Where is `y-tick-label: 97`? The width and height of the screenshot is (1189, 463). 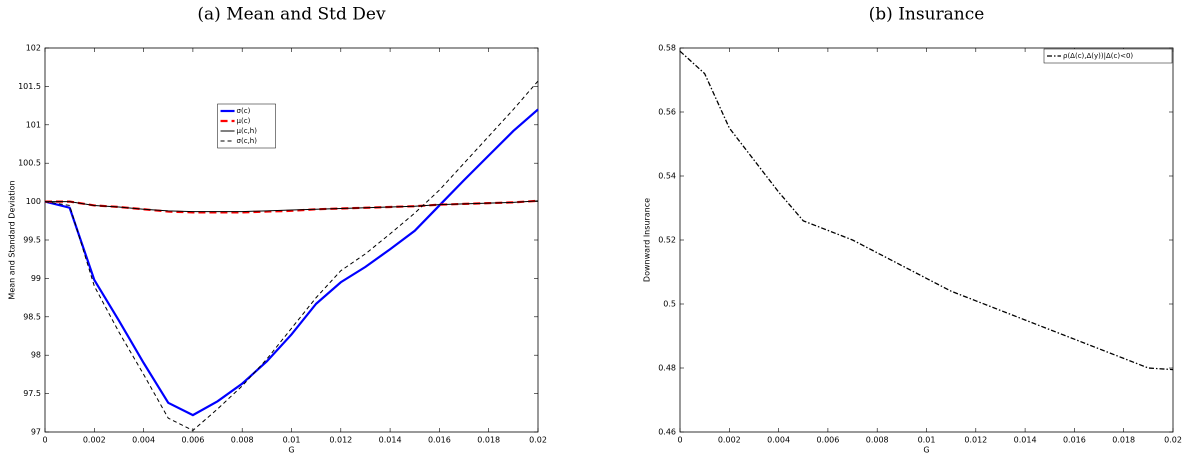 y-tick-label: 97 is located at coordinates (36, 432).